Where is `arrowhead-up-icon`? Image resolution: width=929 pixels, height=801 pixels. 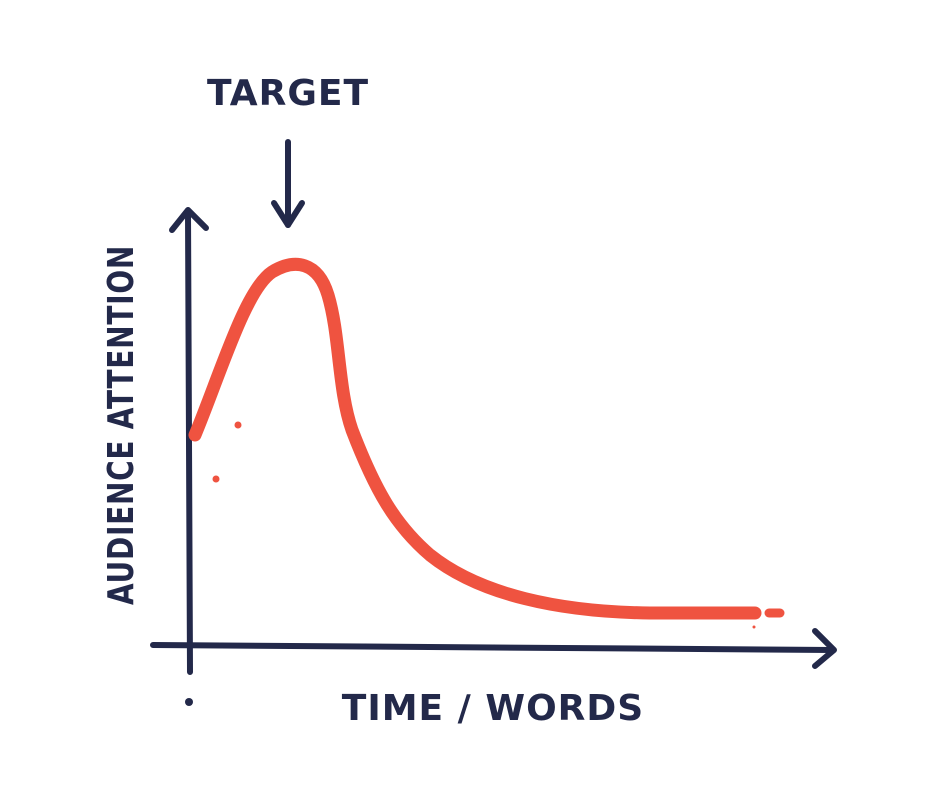
arrowhead-up-icon is located at coordinates (189, 220).